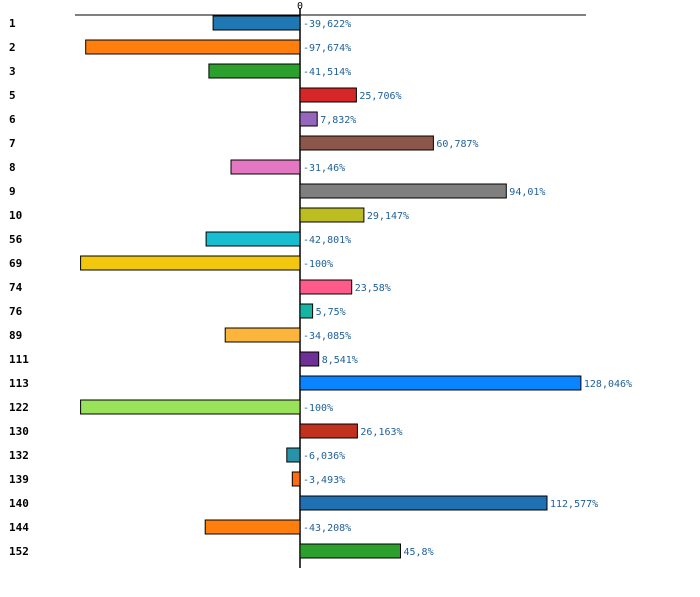 The height and width of the screenshot is (597, 700). I want to click on value-label: -6,036%, so click(324, 456).